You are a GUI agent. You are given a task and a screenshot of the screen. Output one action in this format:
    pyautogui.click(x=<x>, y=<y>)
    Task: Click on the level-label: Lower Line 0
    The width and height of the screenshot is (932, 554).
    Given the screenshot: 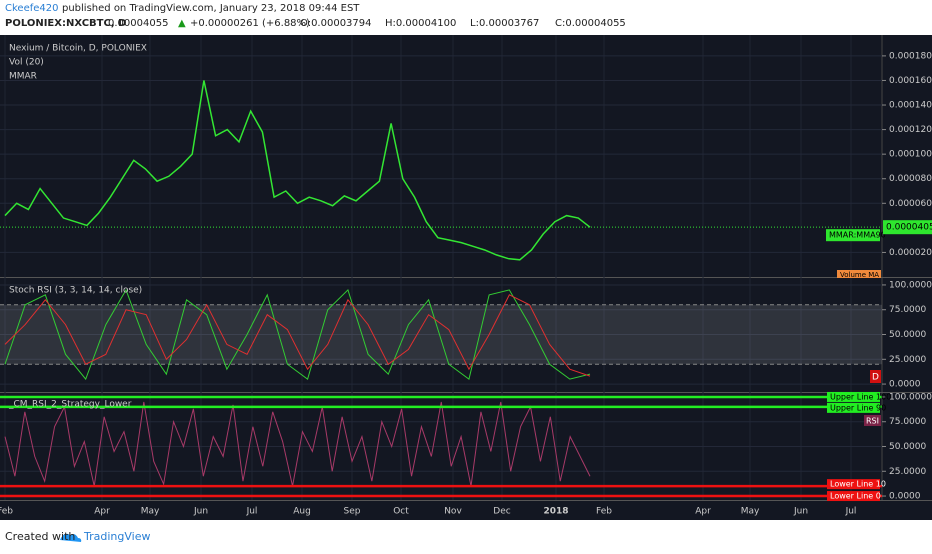 What is the action you would take?
    pyautogui.click(x=855, y=496)
    